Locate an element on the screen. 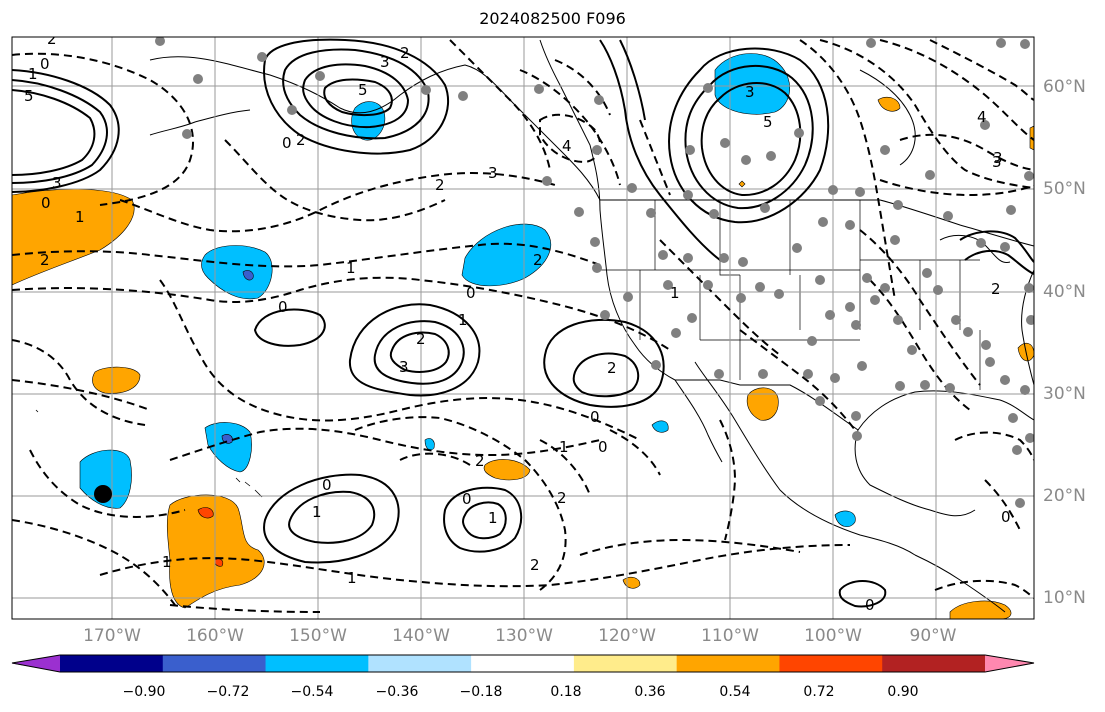 The image size is (1105, 712). state-borders is located at coordinates (790, 295).